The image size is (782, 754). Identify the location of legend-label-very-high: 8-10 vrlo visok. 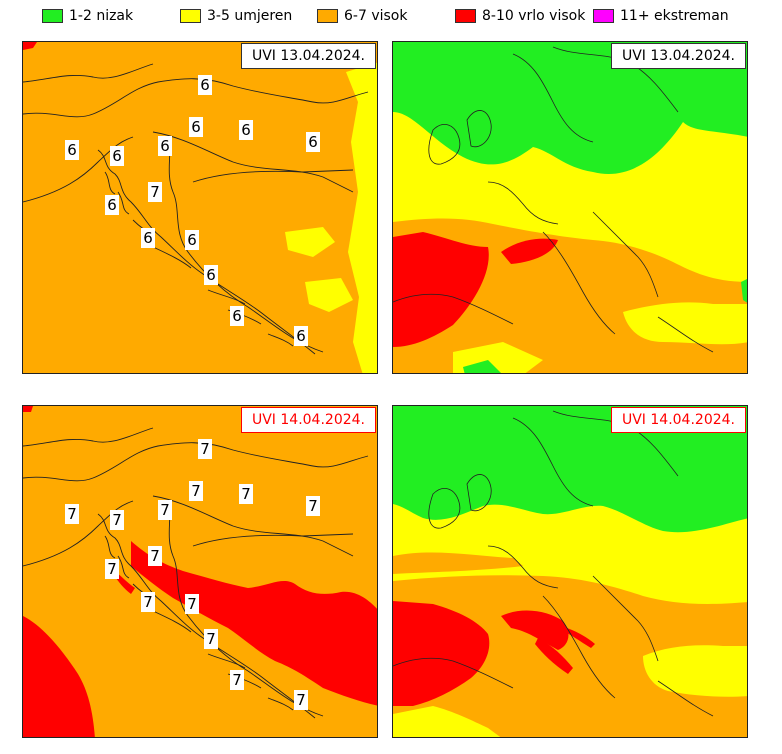
(534, 16).